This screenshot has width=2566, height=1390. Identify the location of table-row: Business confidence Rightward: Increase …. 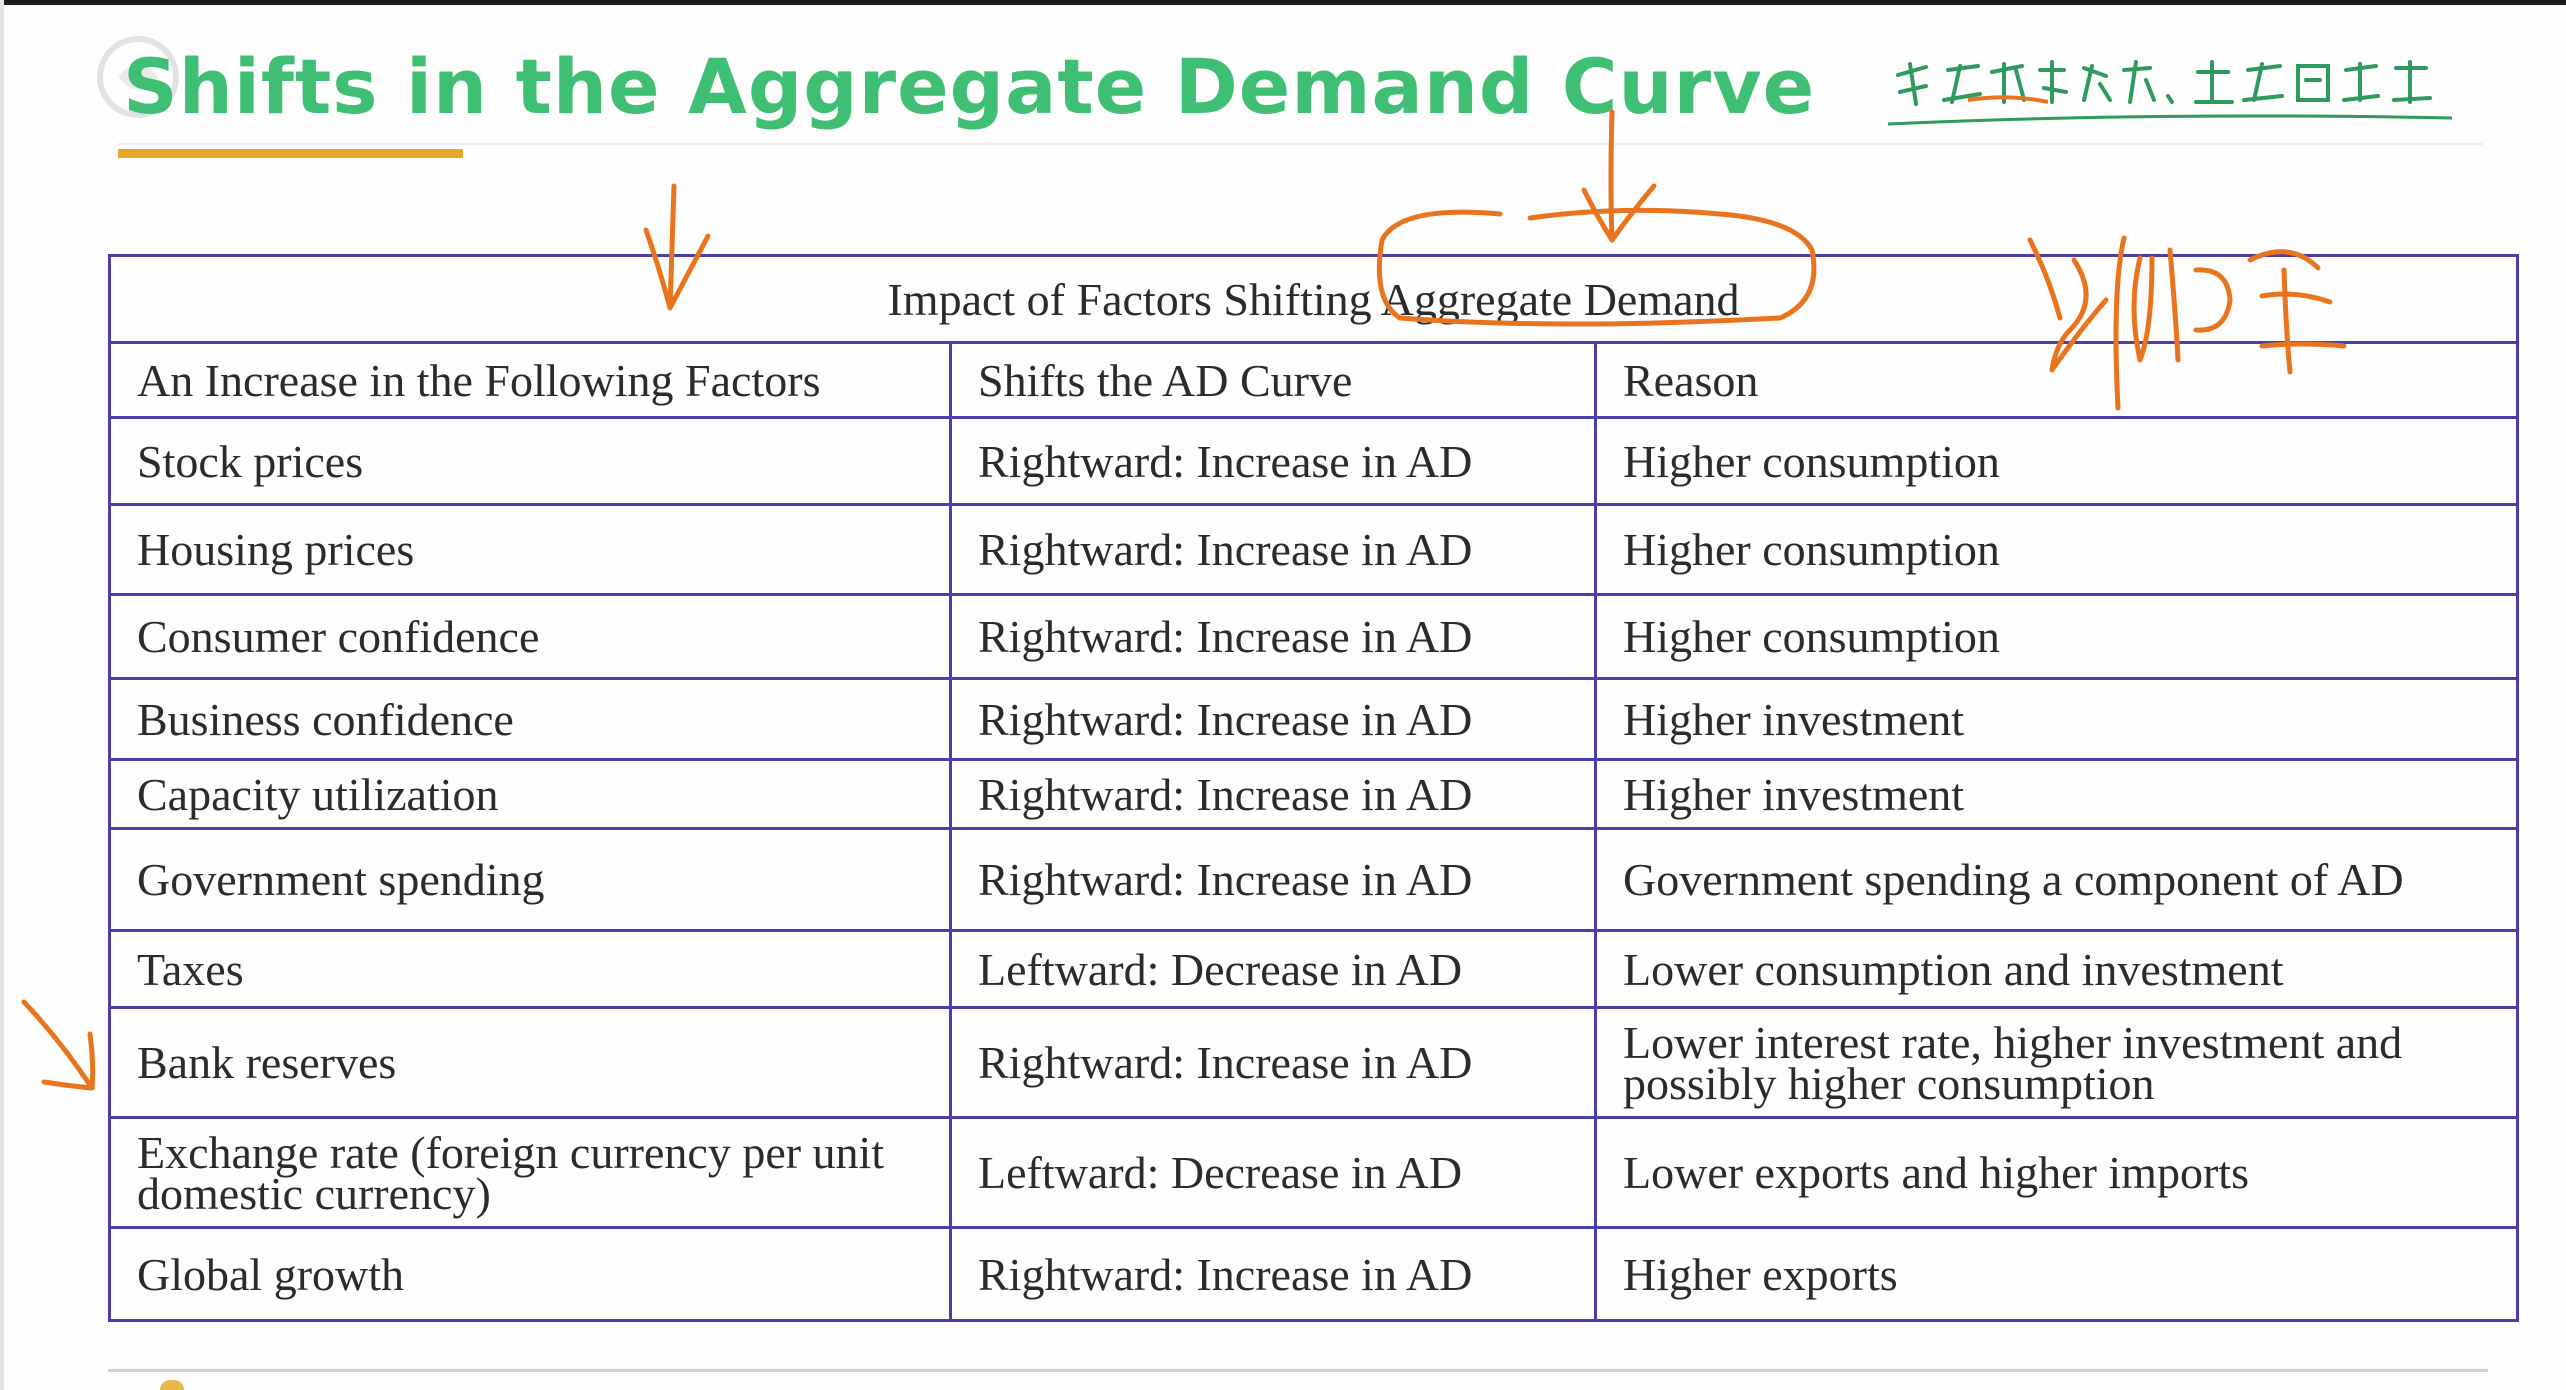
(1314, 719).